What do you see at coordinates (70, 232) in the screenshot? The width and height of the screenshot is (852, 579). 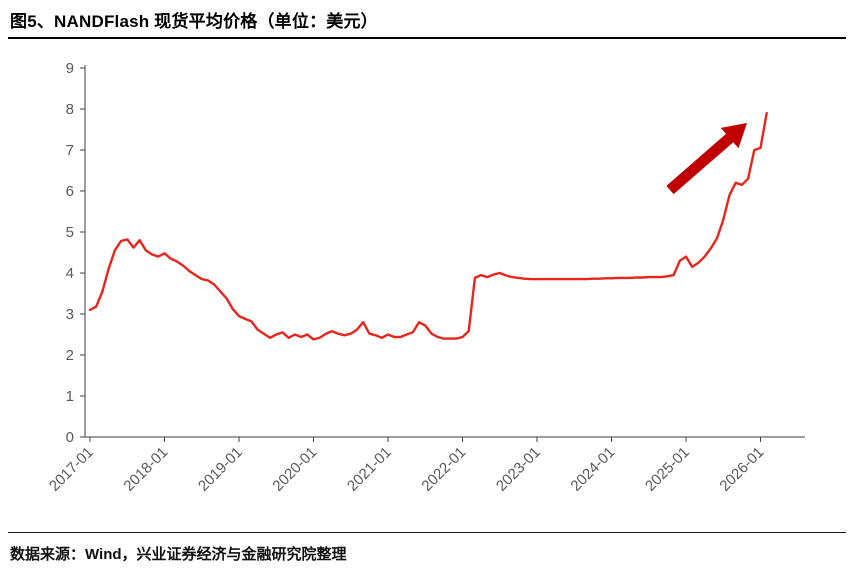 I see `y-tick-label: 5` at bounding box center [70, 232].